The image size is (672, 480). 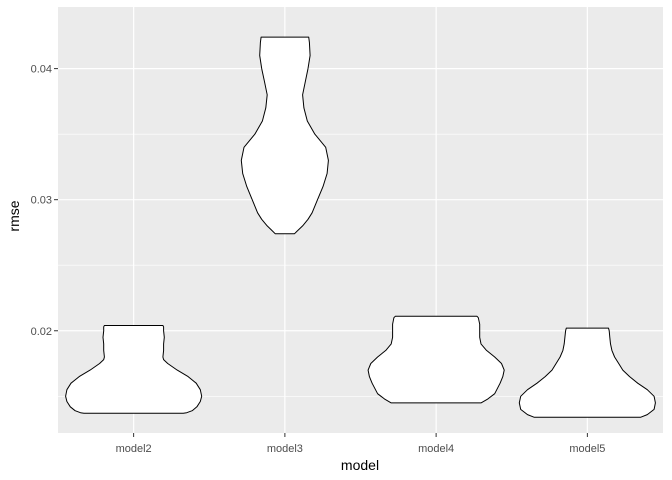 What do you see at coordinates (41, 332) in the screenshot?
I see `y-tick-label: 0.02` at bounding box center [41, 332].